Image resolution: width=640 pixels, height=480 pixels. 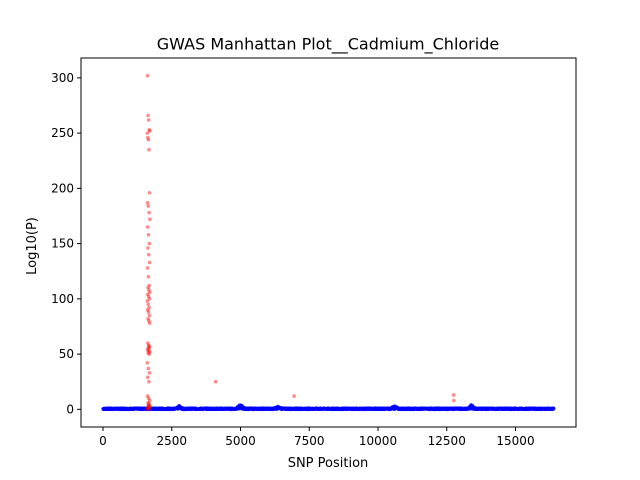 I want to click on y-tick-label: 300, so click(x=62, y=78).